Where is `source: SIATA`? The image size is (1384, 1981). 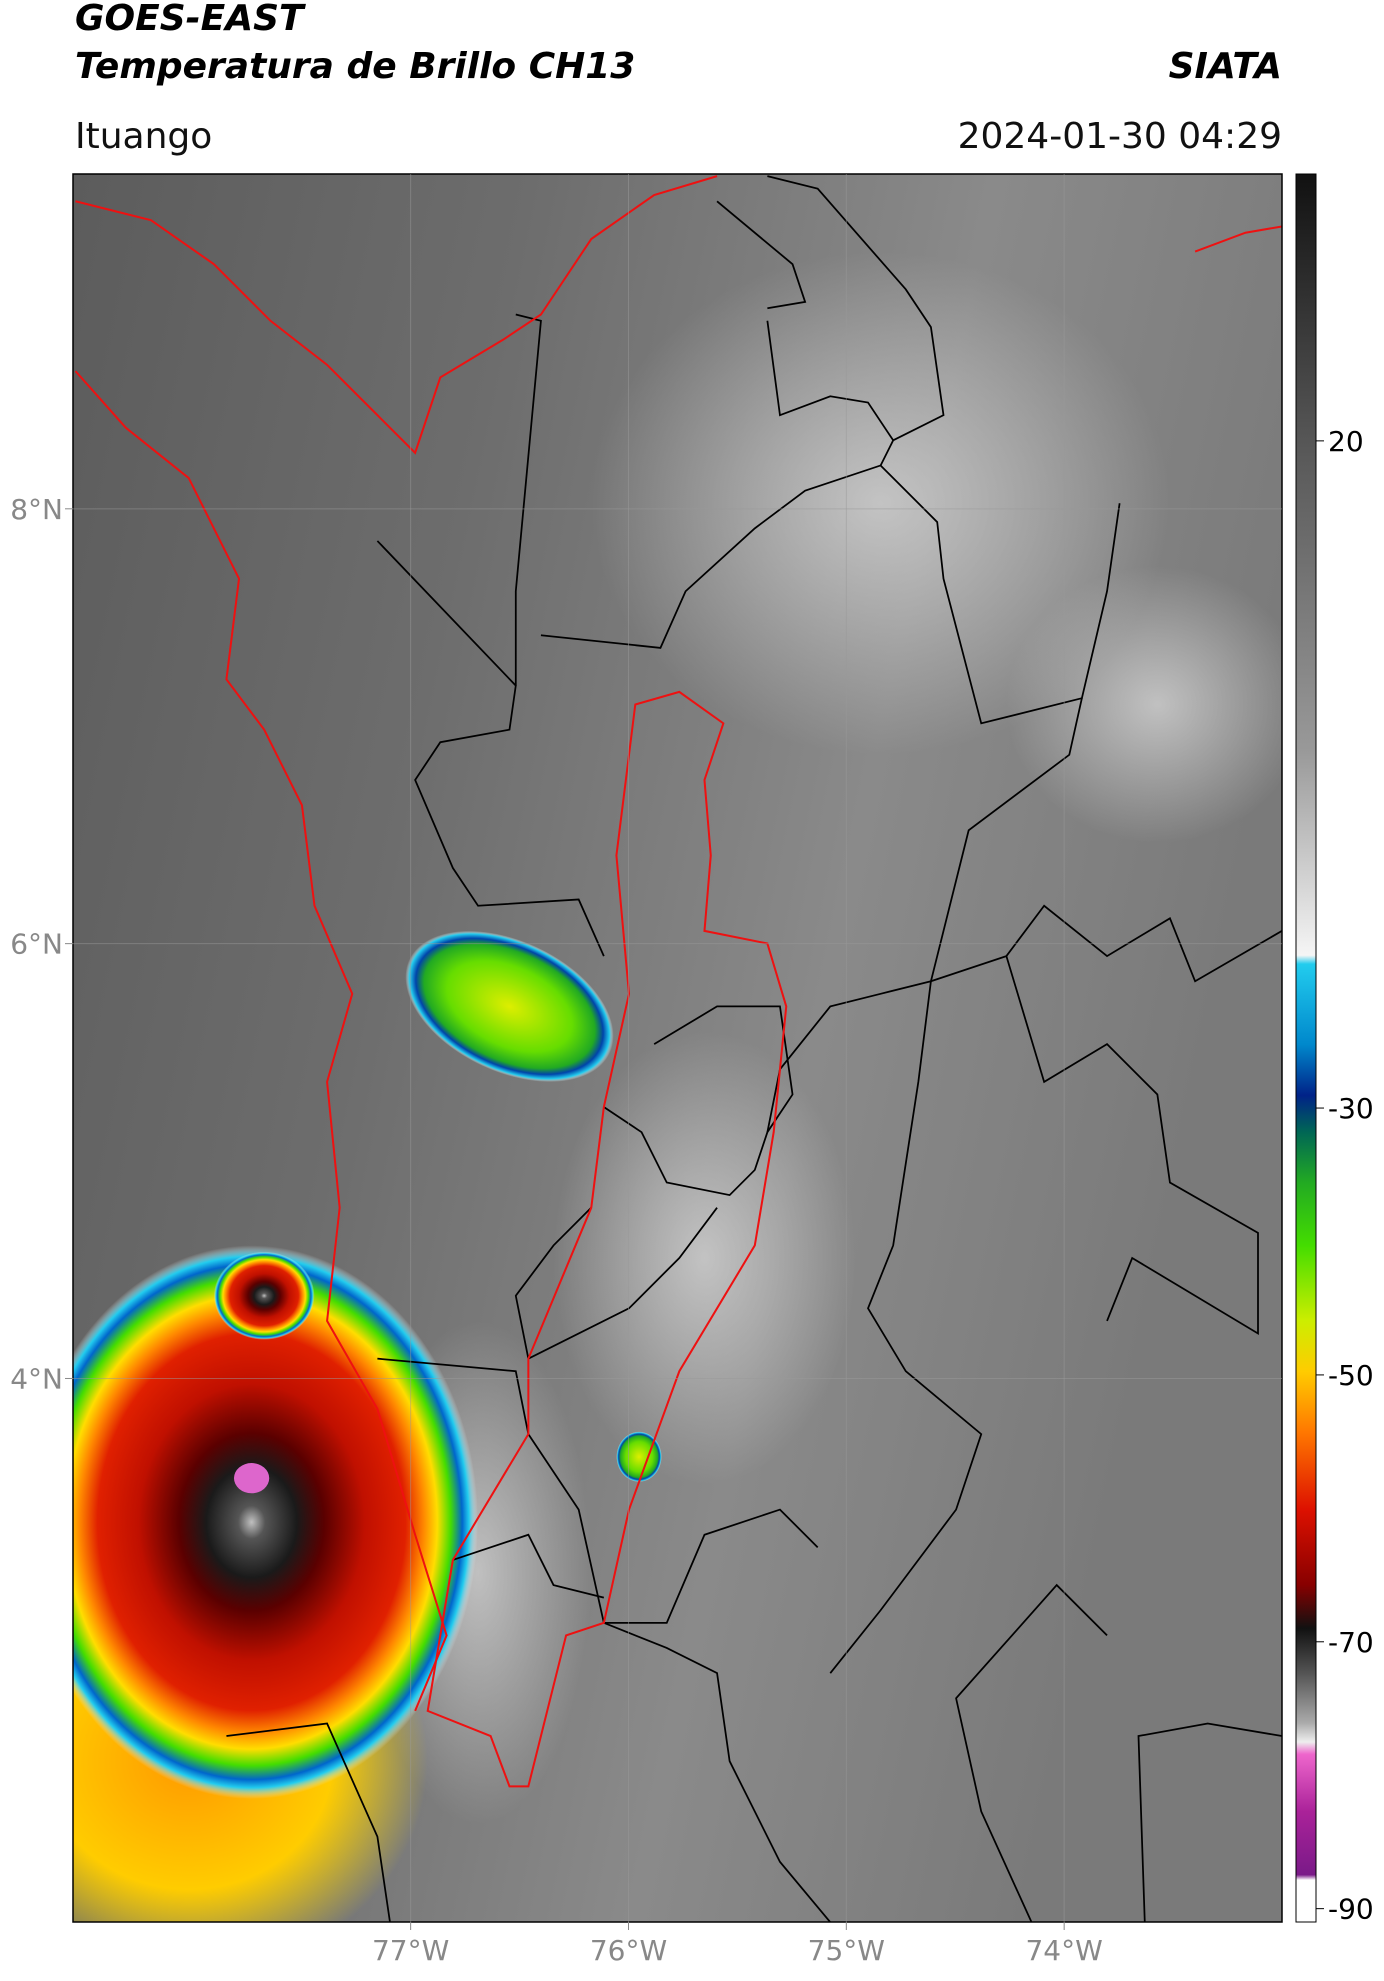 source: SIATA is located at coordinates (1225, 66).